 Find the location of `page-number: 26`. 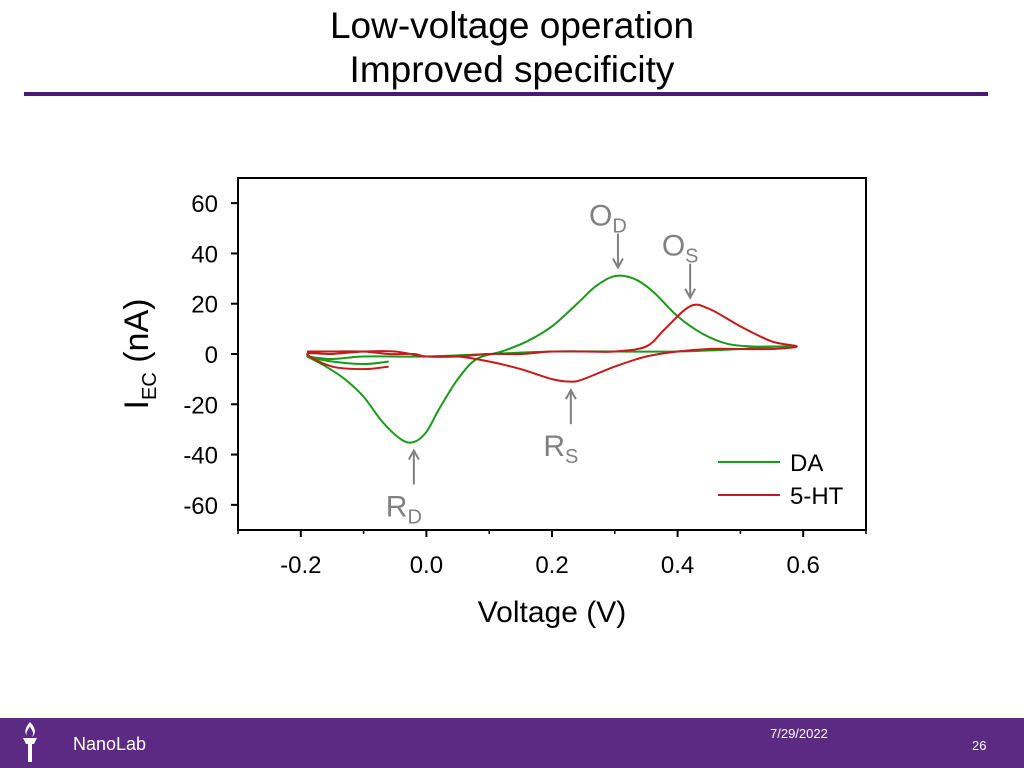

page-number: 26 is located at coordinates (979, 745).